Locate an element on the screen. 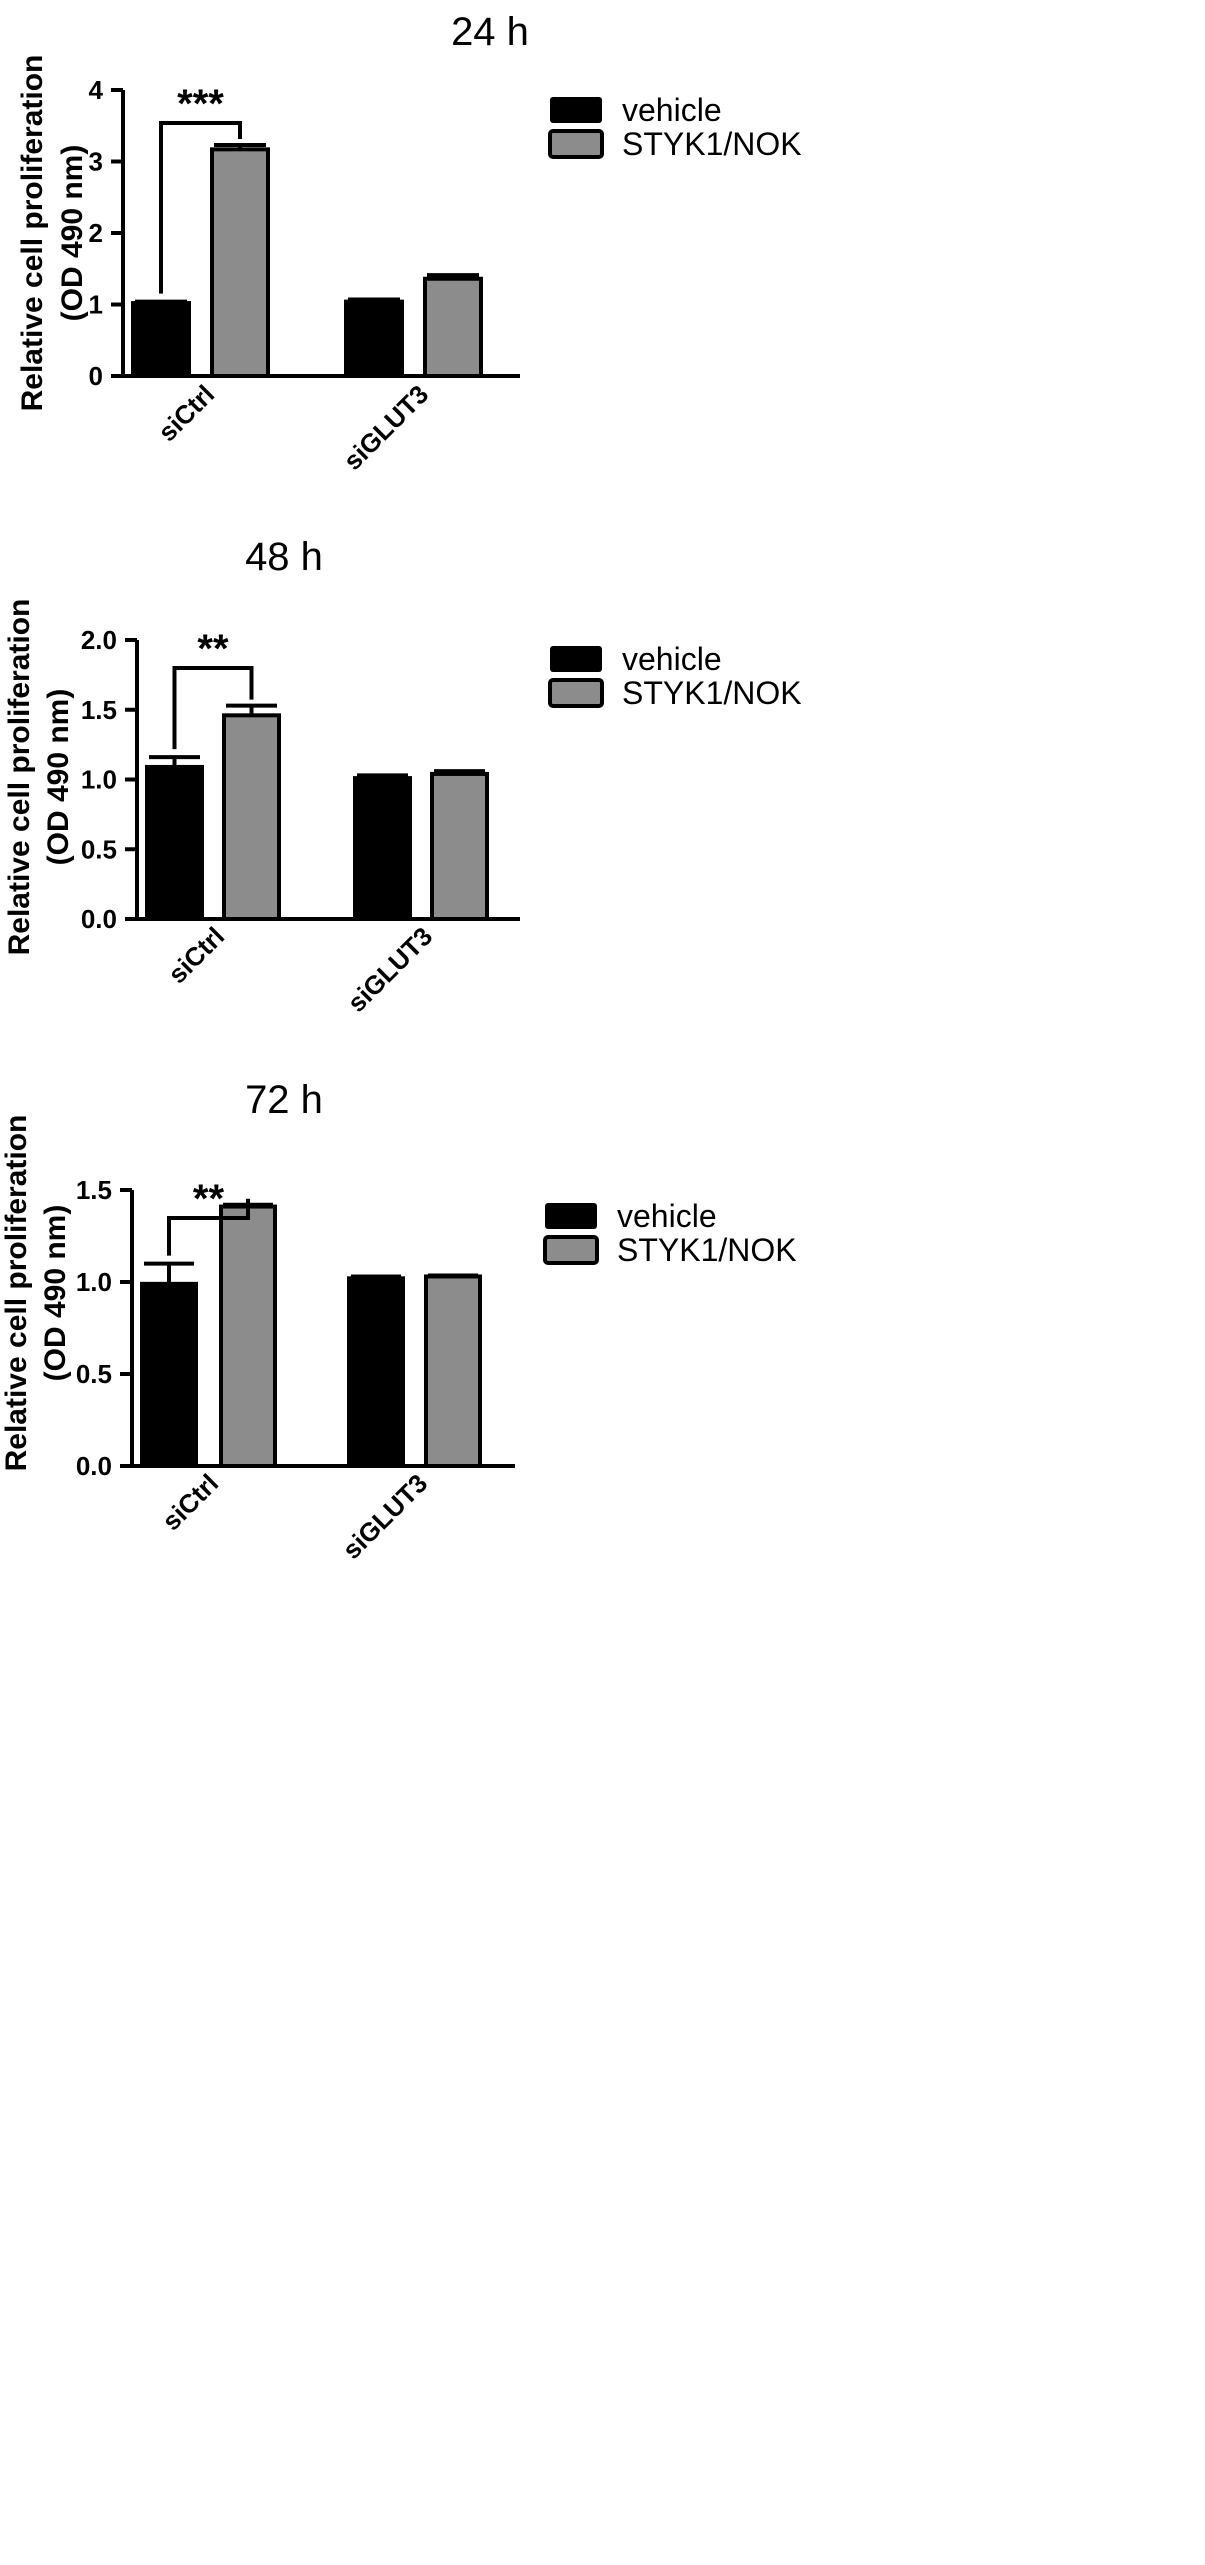 Image resolution: width=1205 pixels, height=2565 pixels. chart-title: 24 h is located at coordinates (490, 32).